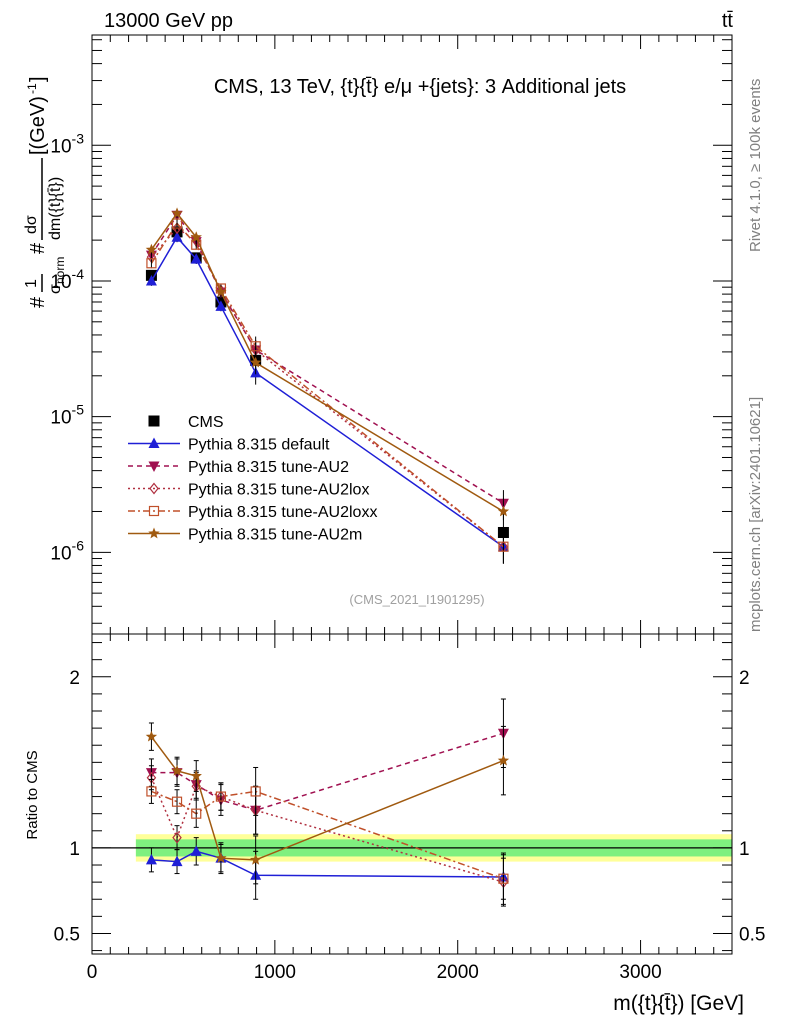  I want to click on ratio-line-au2m, so click(327, 798).